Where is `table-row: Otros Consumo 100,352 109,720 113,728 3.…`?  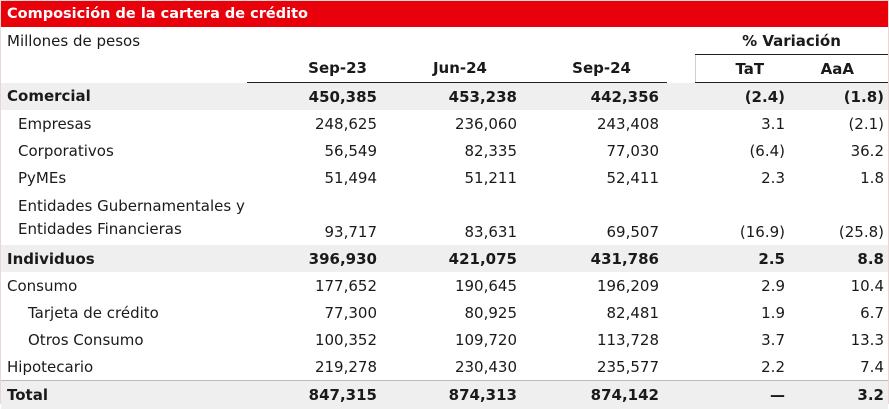 table-row: Otros Consumo 100,352 109,720 113,728 3.… is located at coordinates (444, 339).